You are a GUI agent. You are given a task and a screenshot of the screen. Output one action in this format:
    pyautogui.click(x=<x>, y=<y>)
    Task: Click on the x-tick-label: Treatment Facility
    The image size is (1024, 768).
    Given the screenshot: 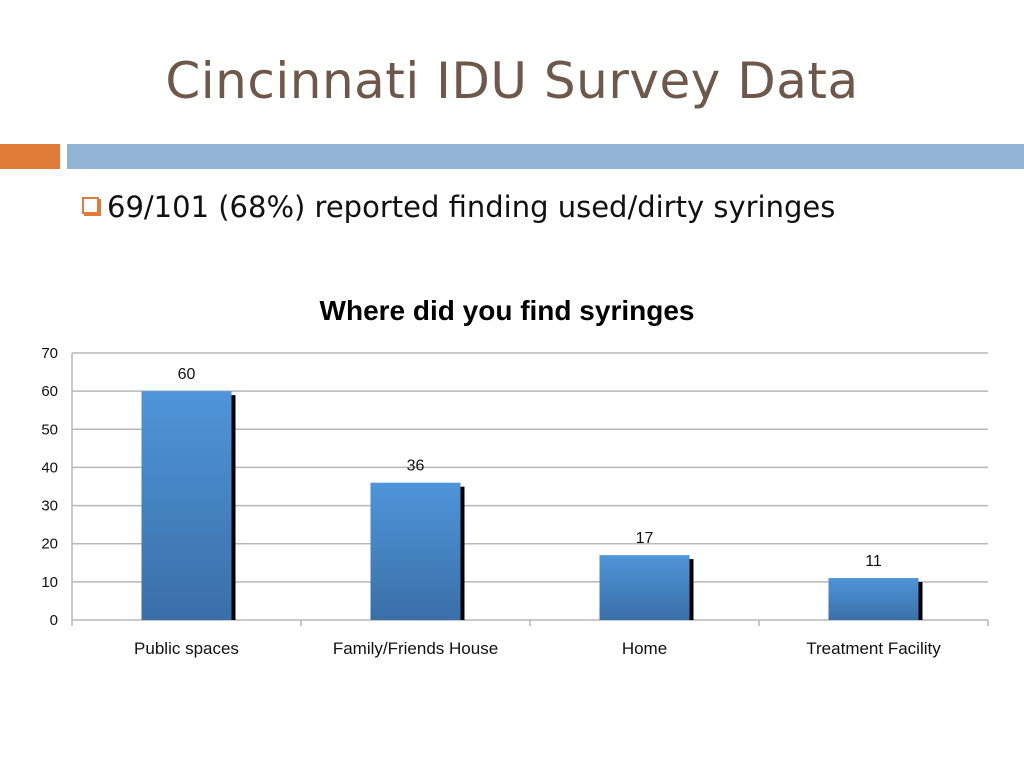 What is the action you would take?
    pyautogui.click(x=873, y=648)
    